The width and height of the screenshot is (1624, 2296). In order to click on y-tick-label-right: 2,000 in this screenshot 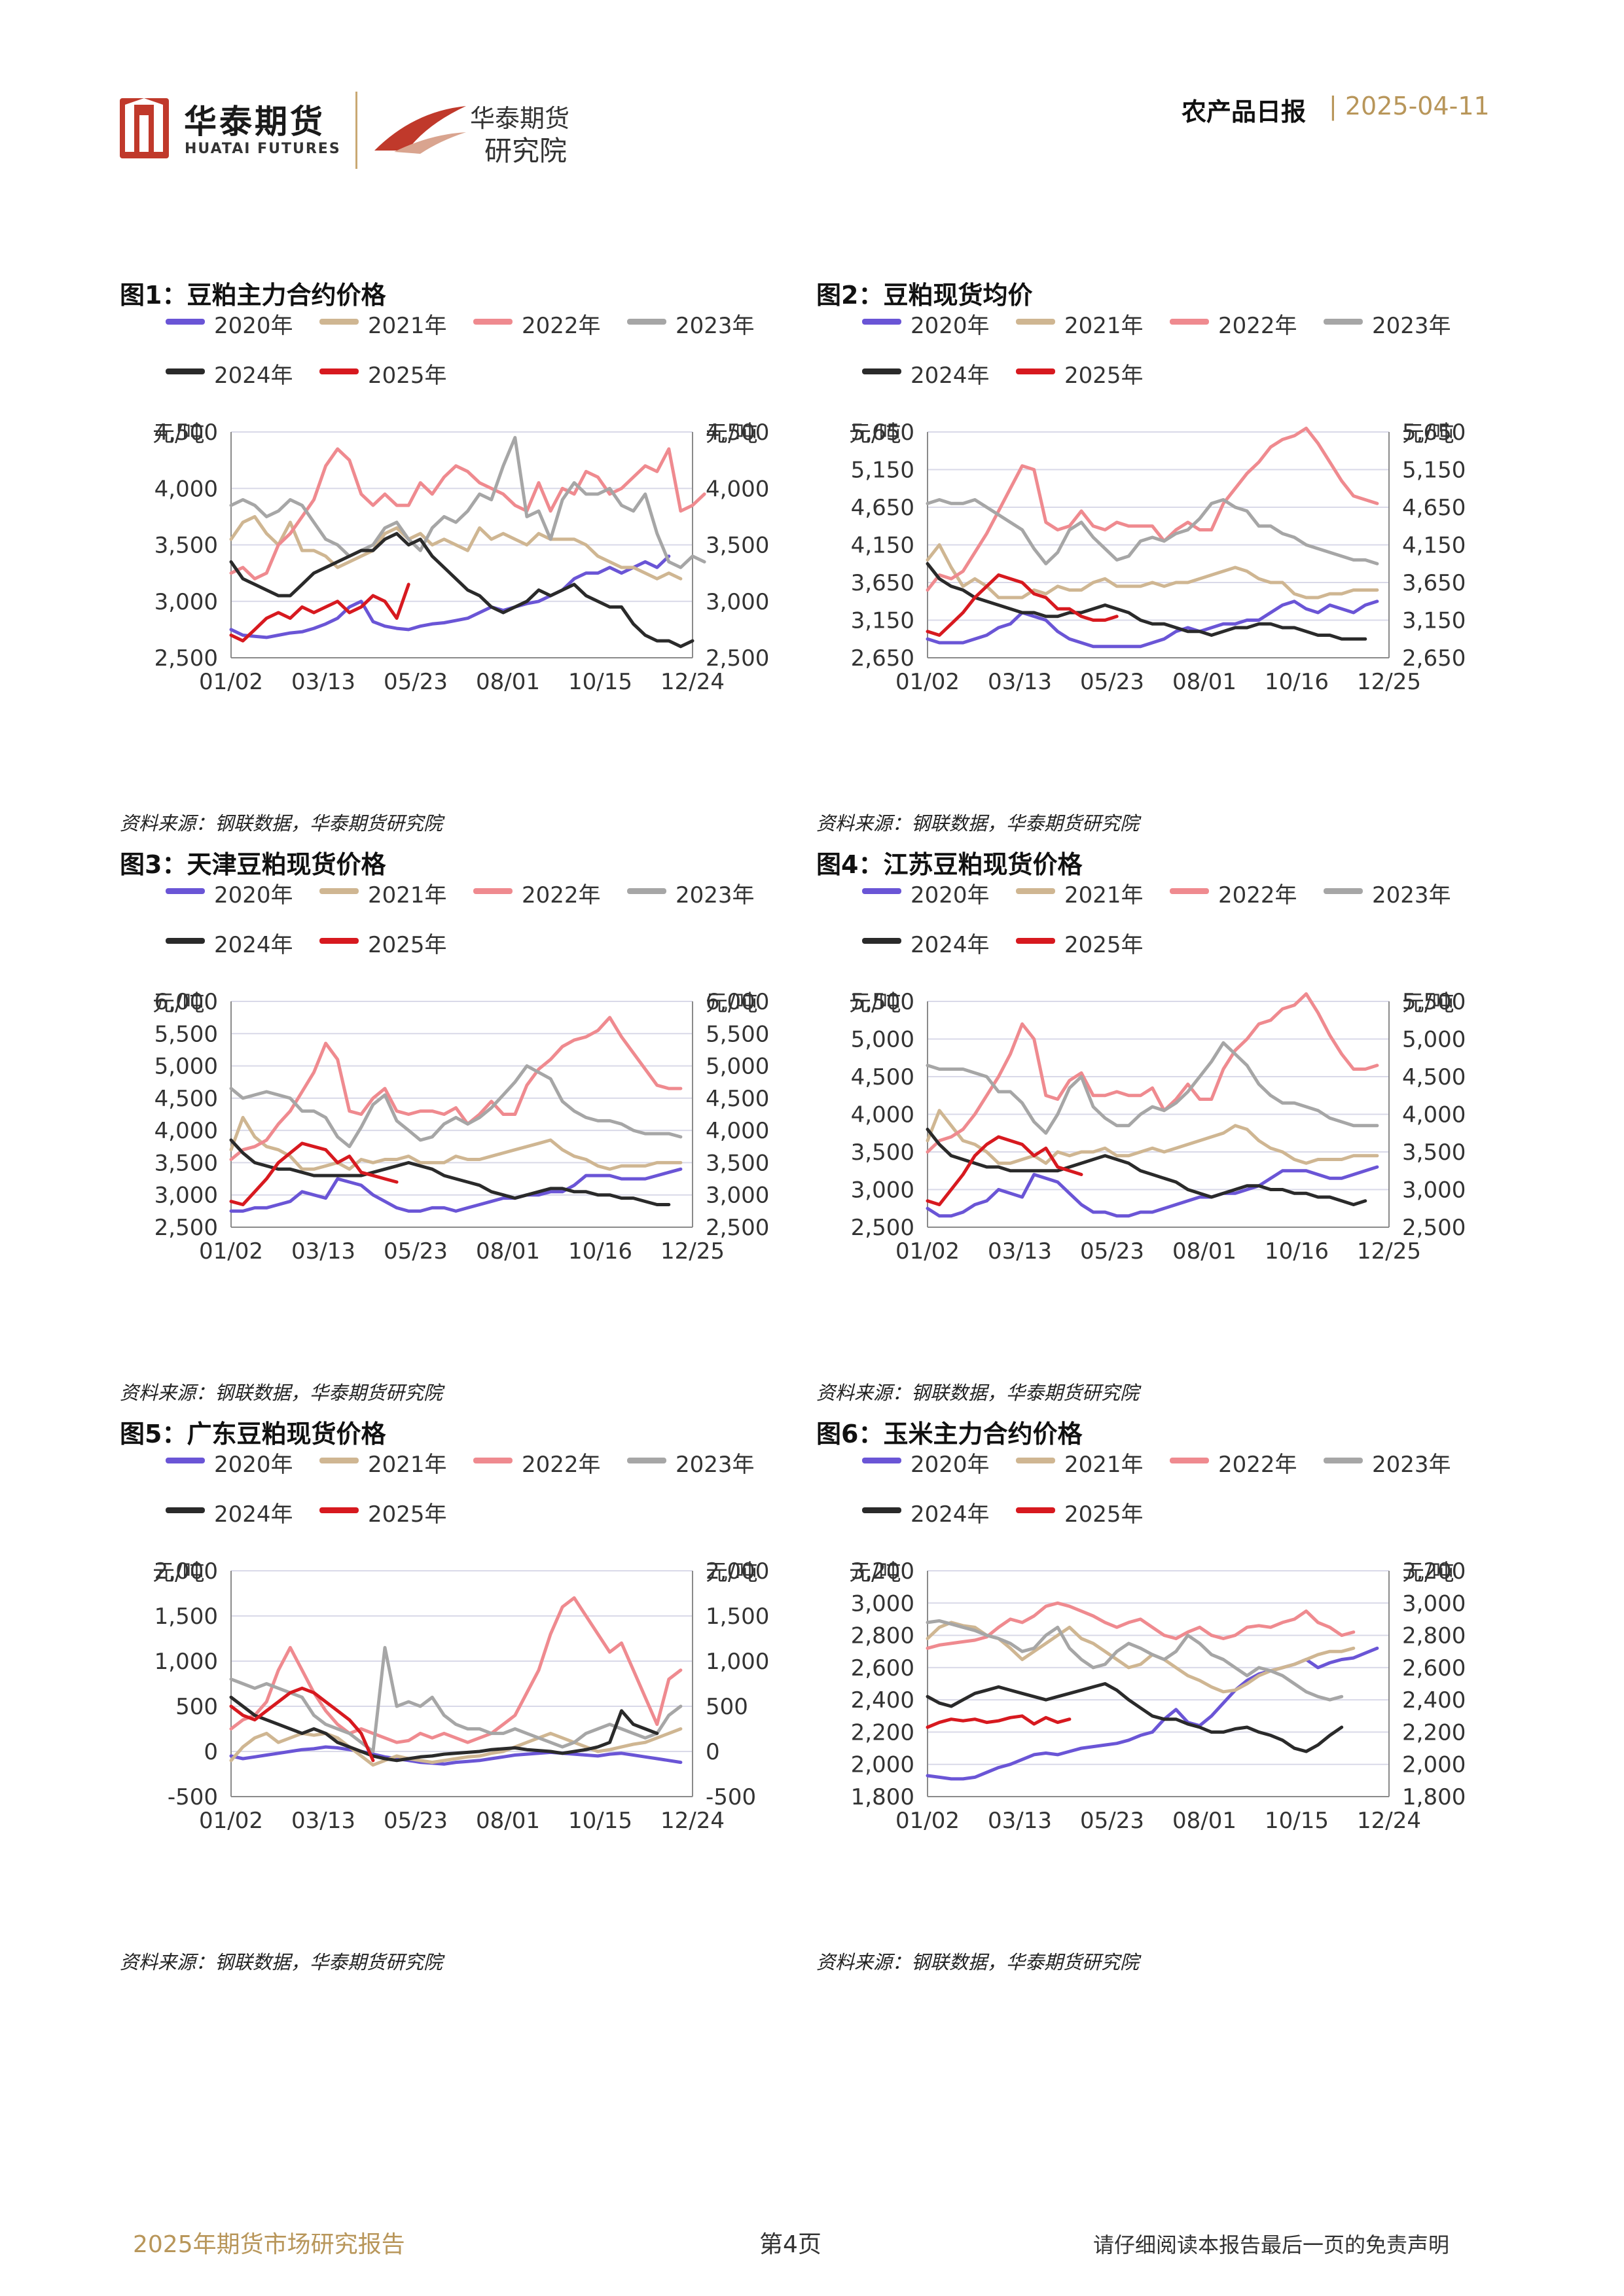, I will do `click(1434, 1765)`.